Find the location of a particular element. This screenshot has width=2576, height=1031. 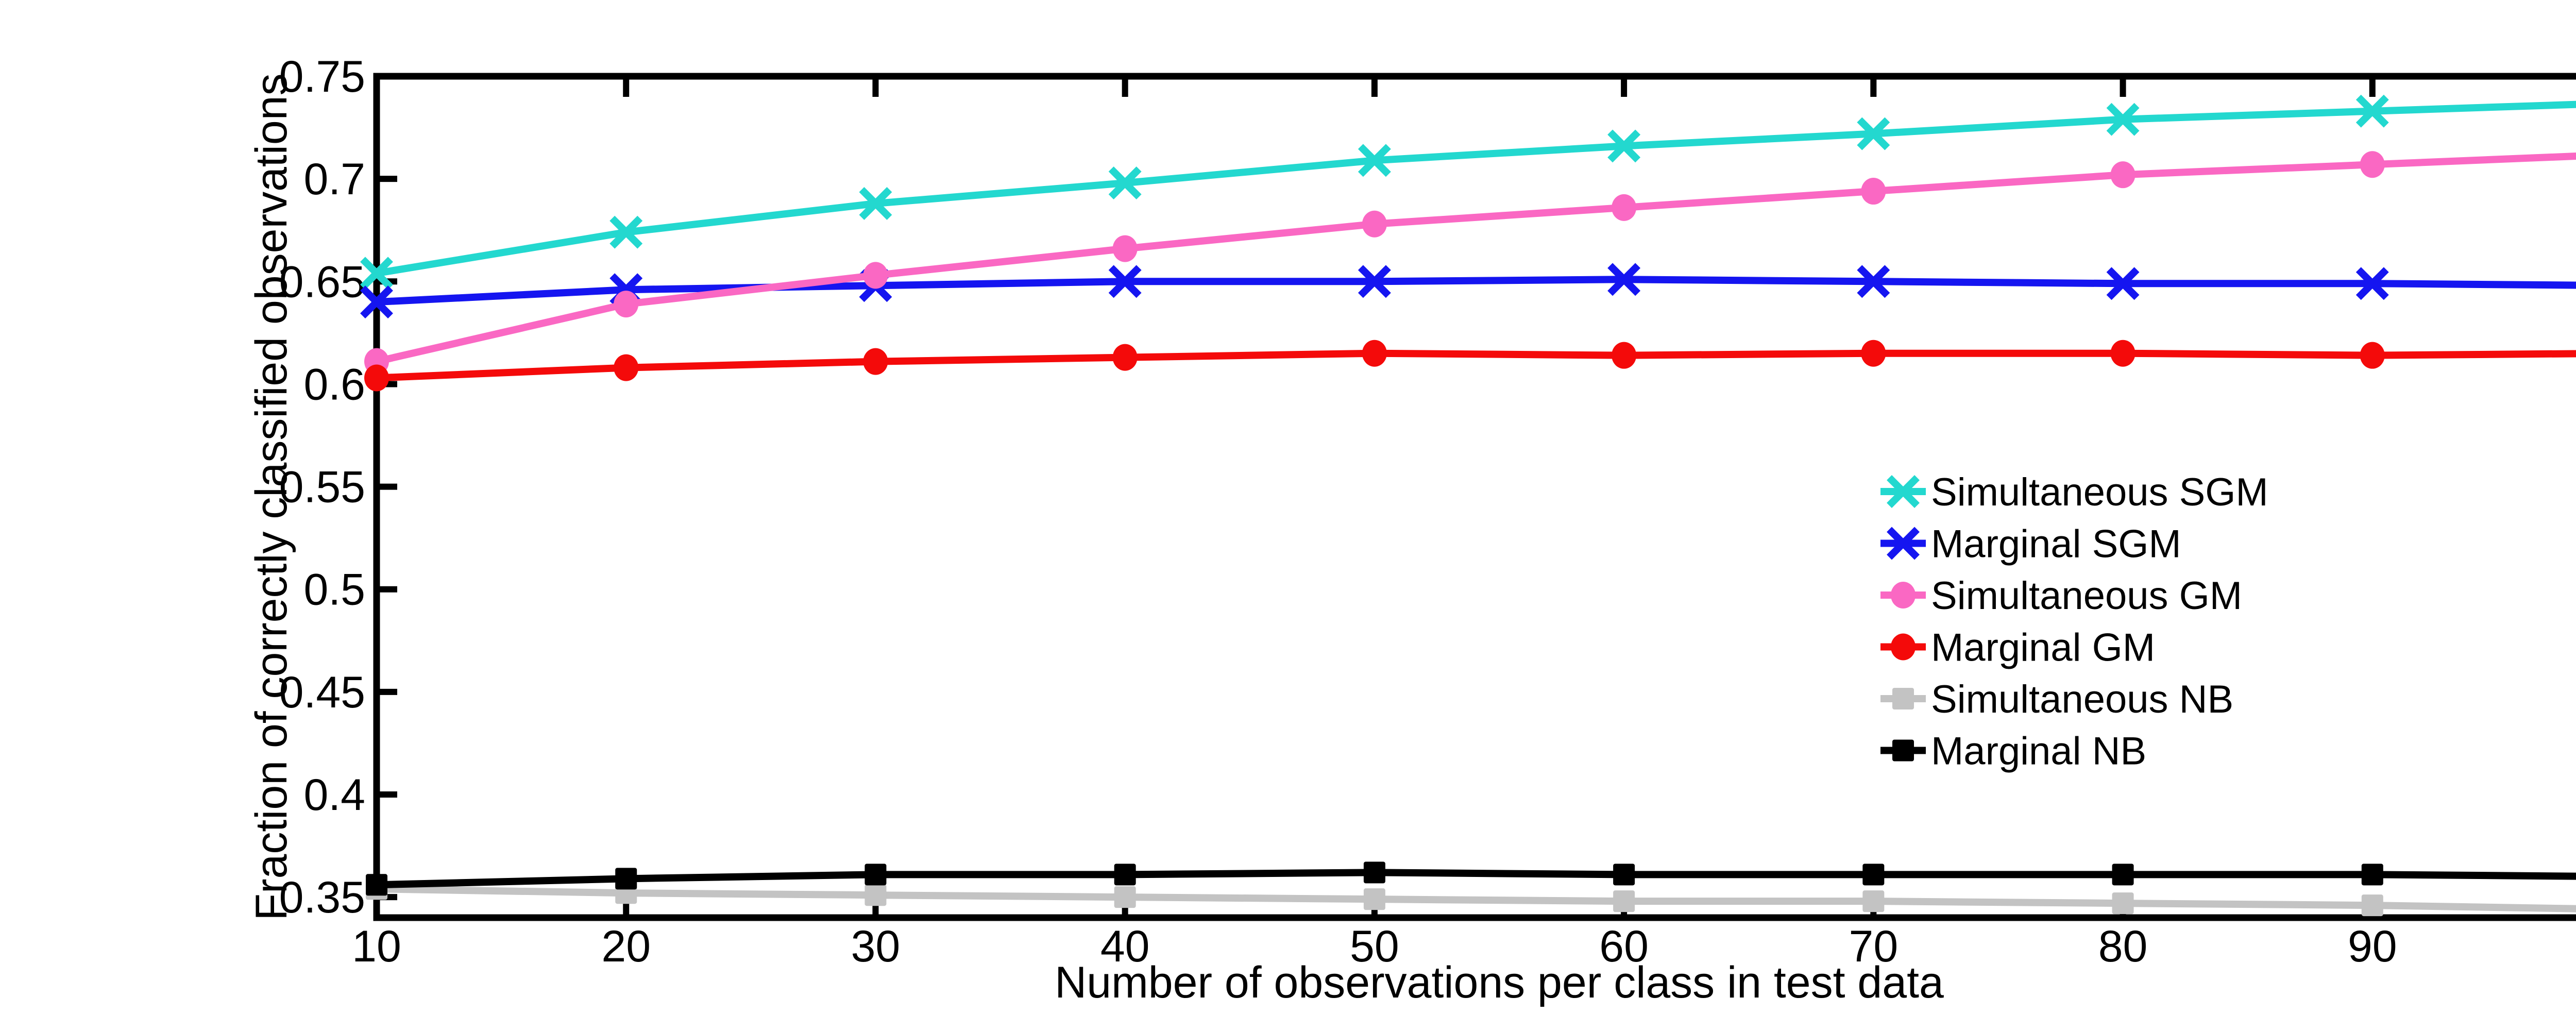

x-tick-label: 20 is located at coordinates (626, 946).